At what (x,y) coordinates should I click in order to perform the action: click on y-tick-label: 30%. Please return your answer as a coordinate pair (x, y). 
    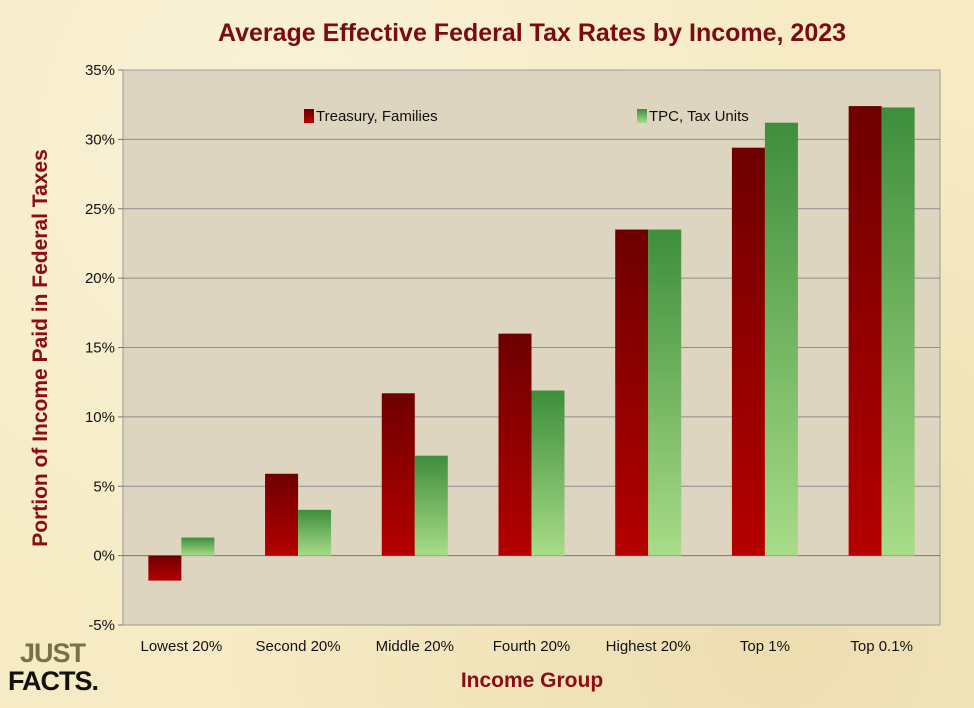
    Looking at the image, I should click on (100, 139).